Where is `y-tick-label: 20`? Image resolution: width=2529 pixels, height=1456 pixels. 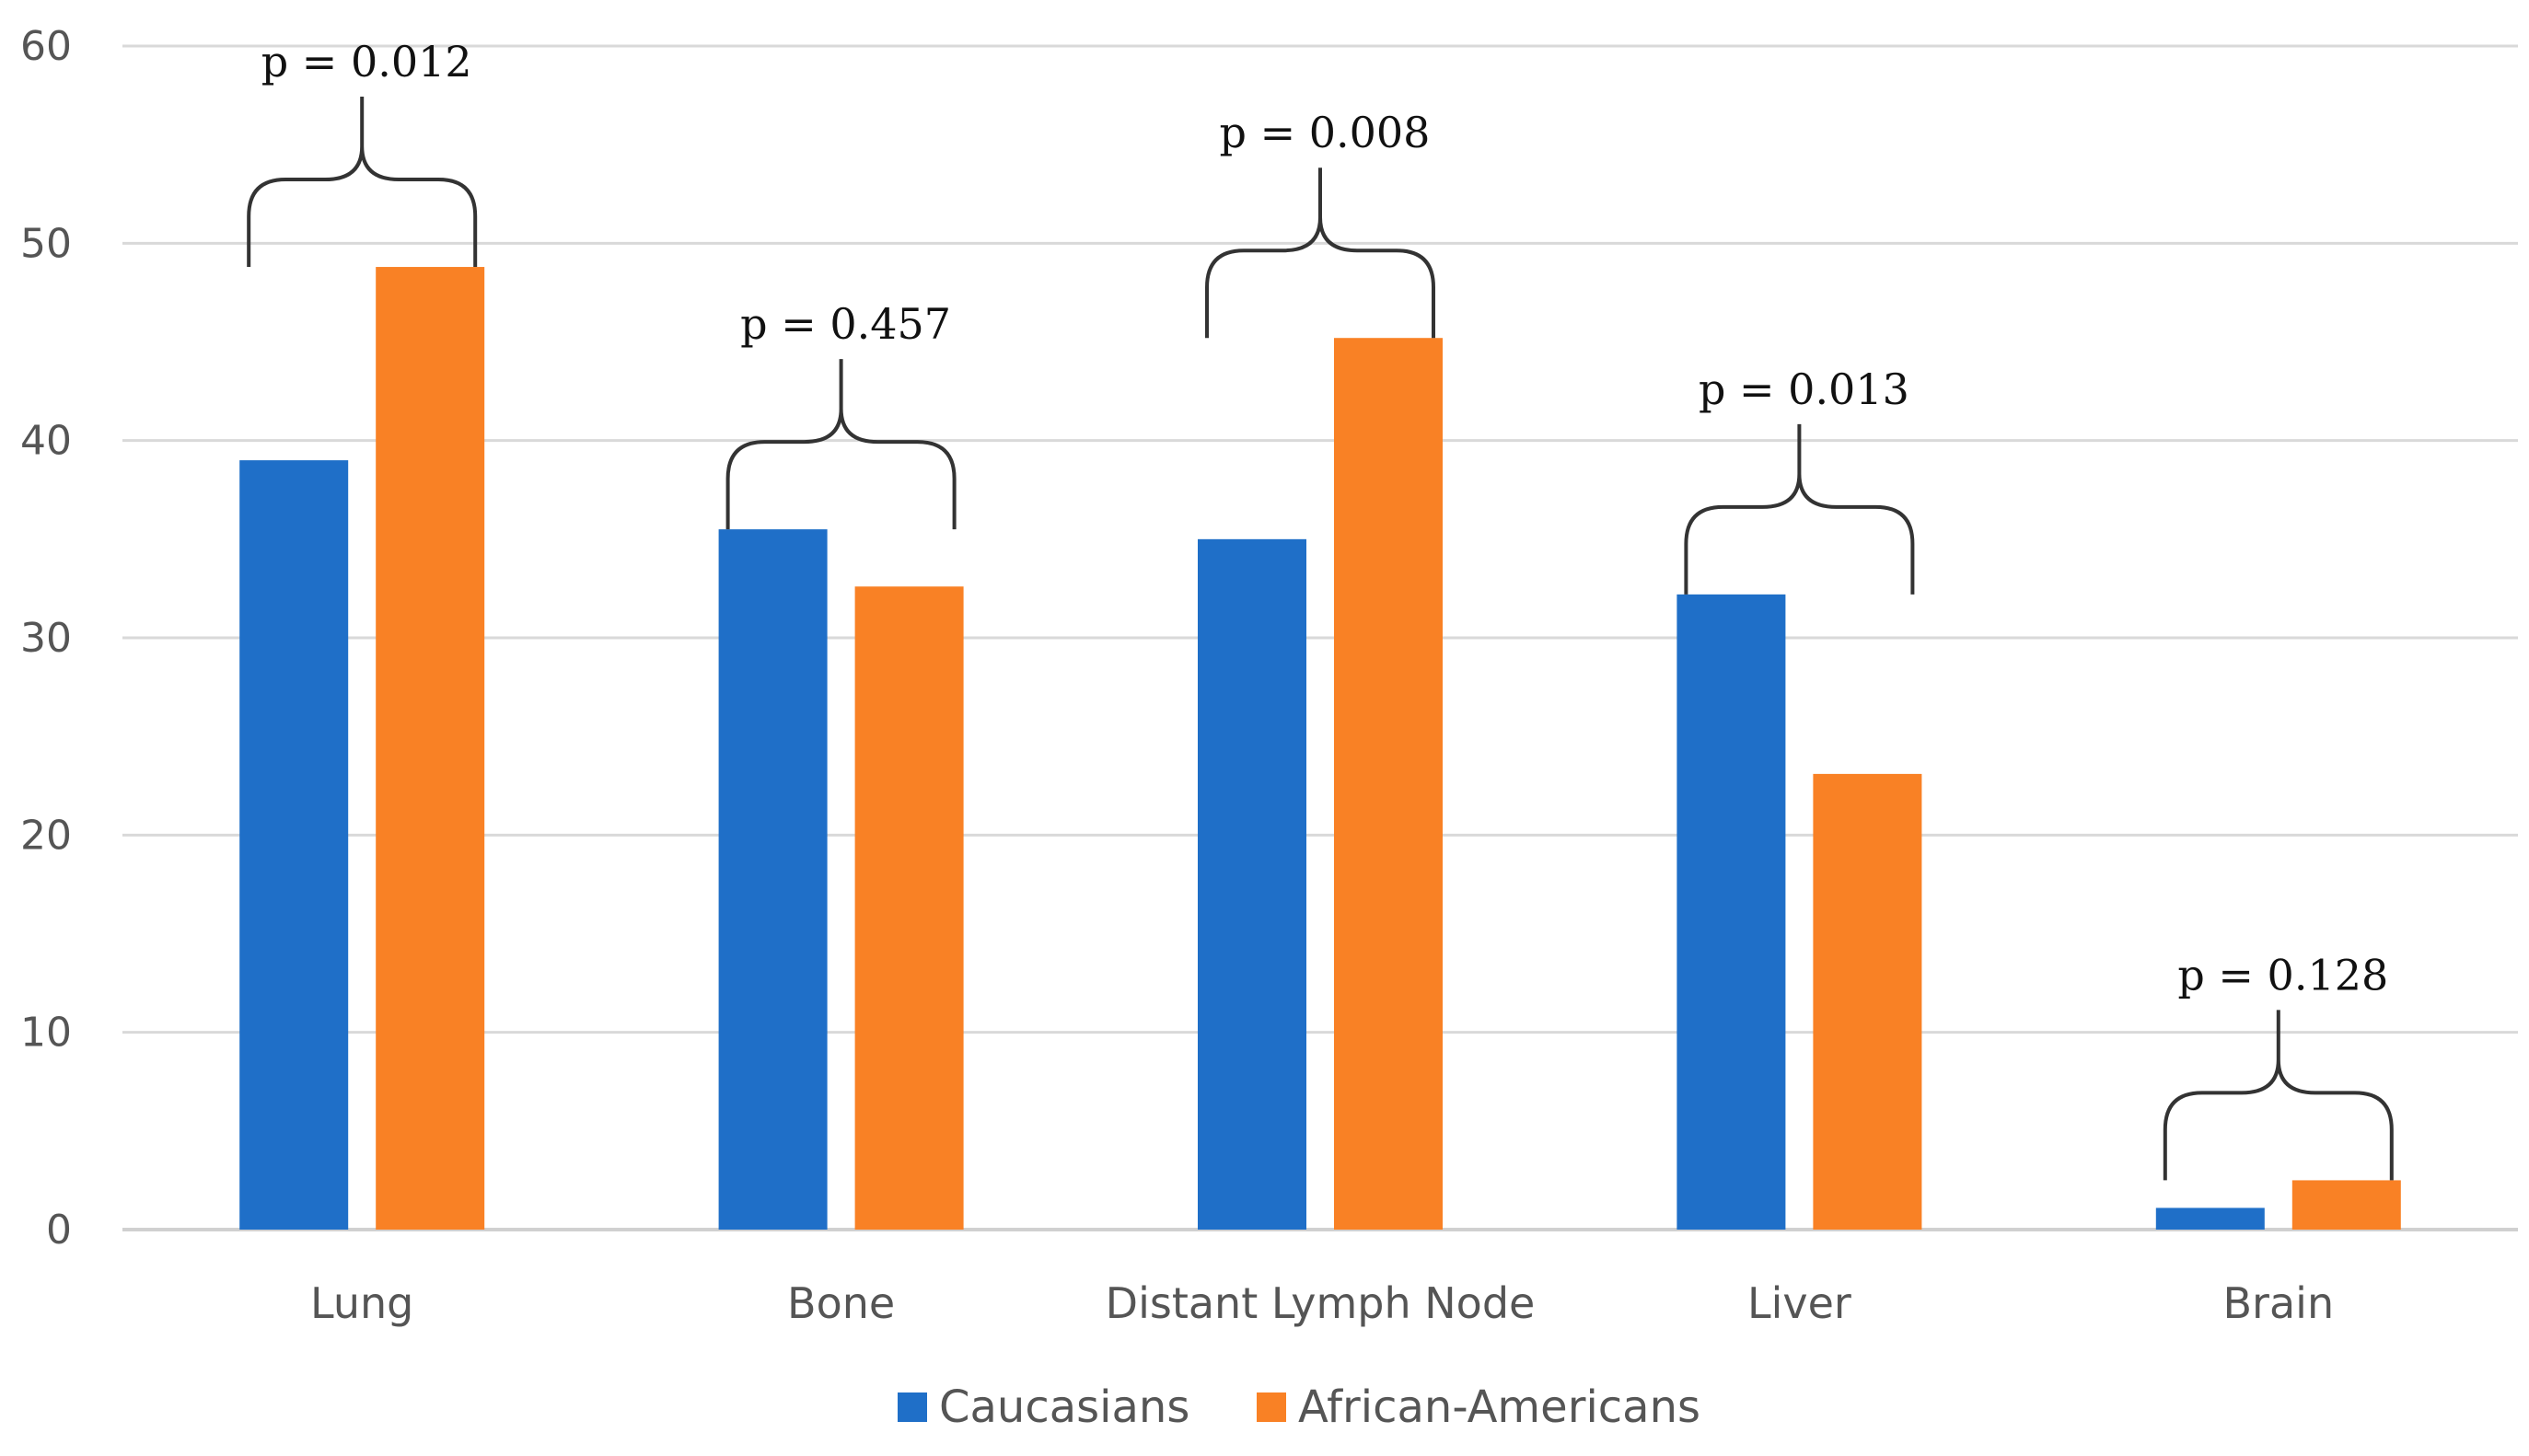 y-tick-label: 20 is located at coordinates (46, 835).